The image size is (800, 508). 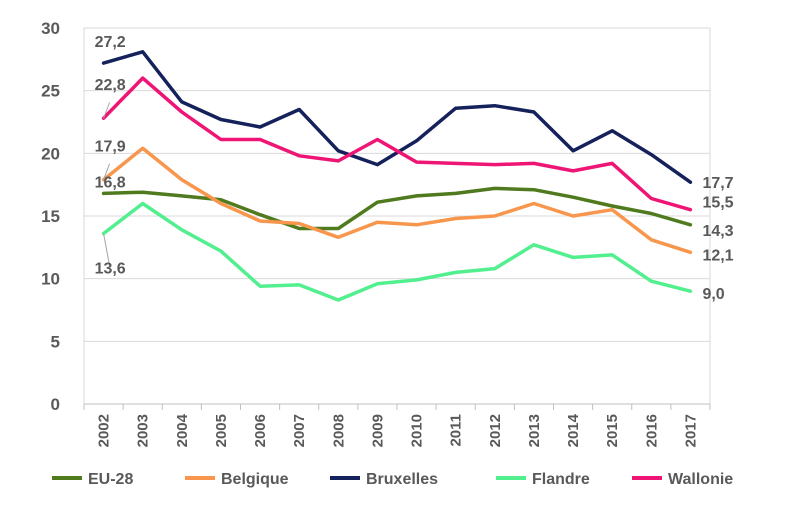 What do you see at coordinates (110, 479) in the screenshot?
I see `legend-label: EU-28` at bounding box center [110, 479].